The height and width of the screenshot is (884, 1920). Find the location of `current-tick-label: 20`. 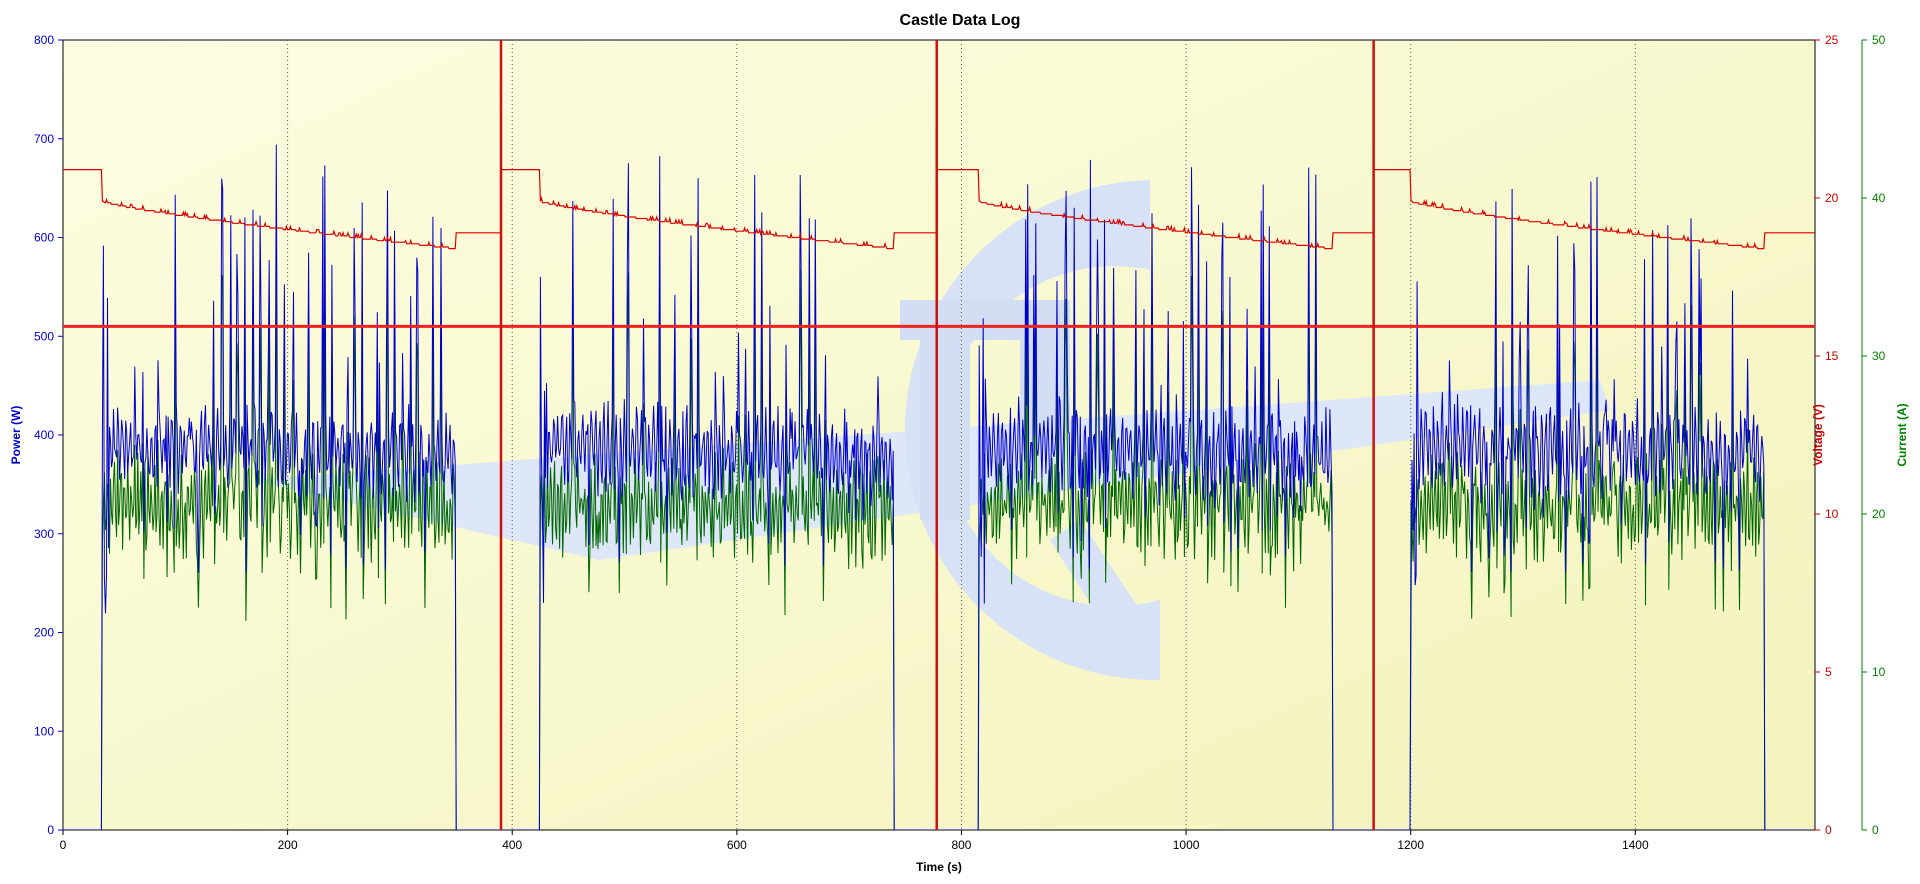

current-tick-label: 20 is located at coordinates (1879, 514).